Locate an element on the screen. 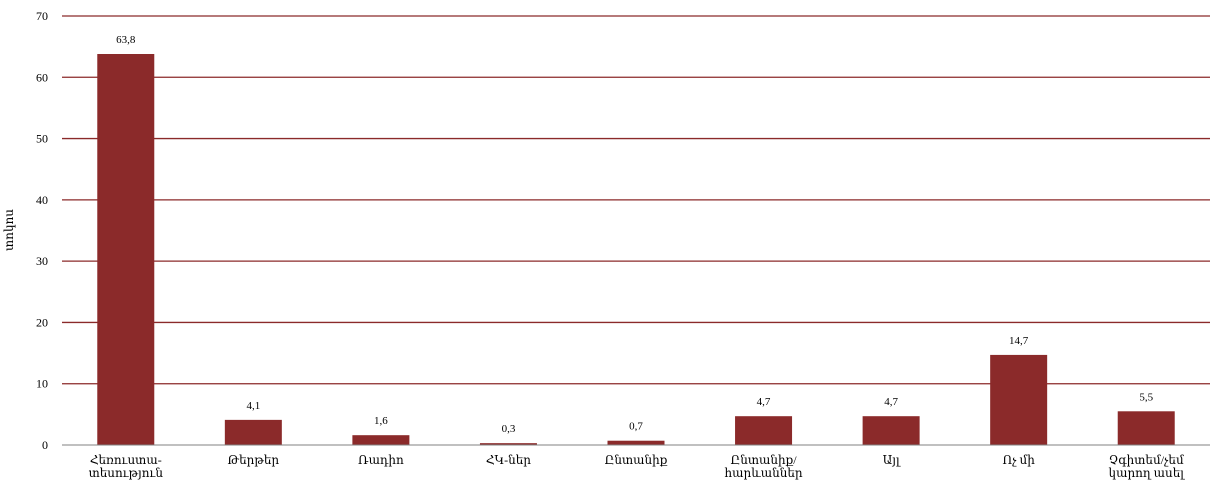 This screenshot has width=1216, height=486. y-axis-ticks: 0 10 20 30 40 50 60 70 is located at coordinates (42, 230).